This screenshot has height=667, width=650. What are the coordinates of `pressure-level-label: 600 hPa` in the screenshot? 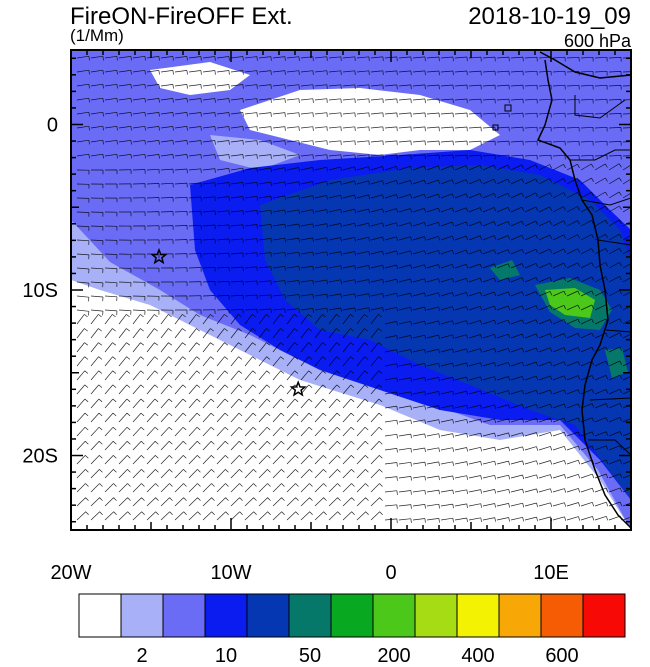 It's located at (597, 41).